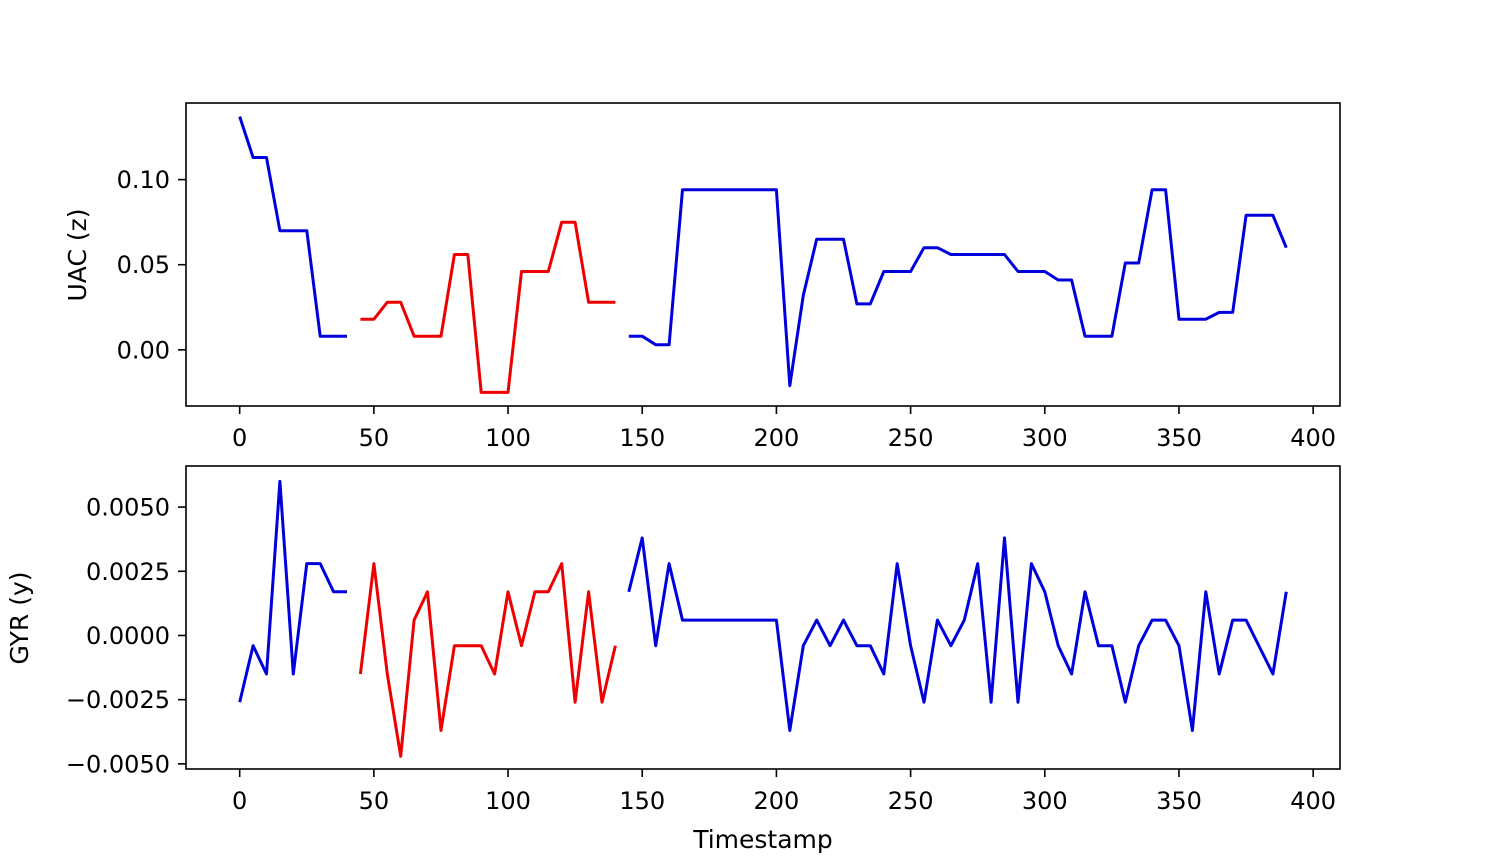 This screenshot has height=864, width=1490. I want to click on bottom-y-axis-label: GYR (y), so click(19, 617).